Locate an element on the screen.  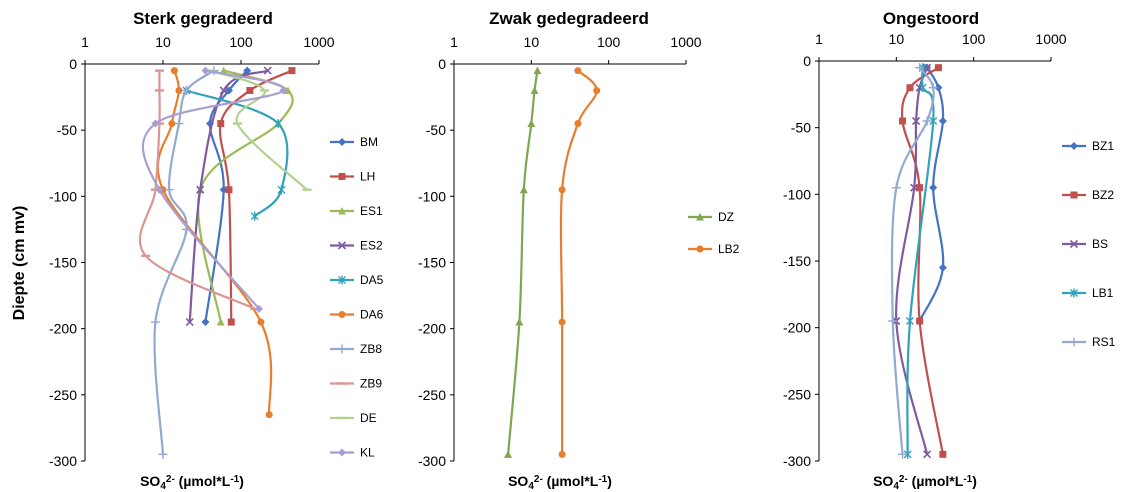
series-lh is located at coordinates (256, 196).